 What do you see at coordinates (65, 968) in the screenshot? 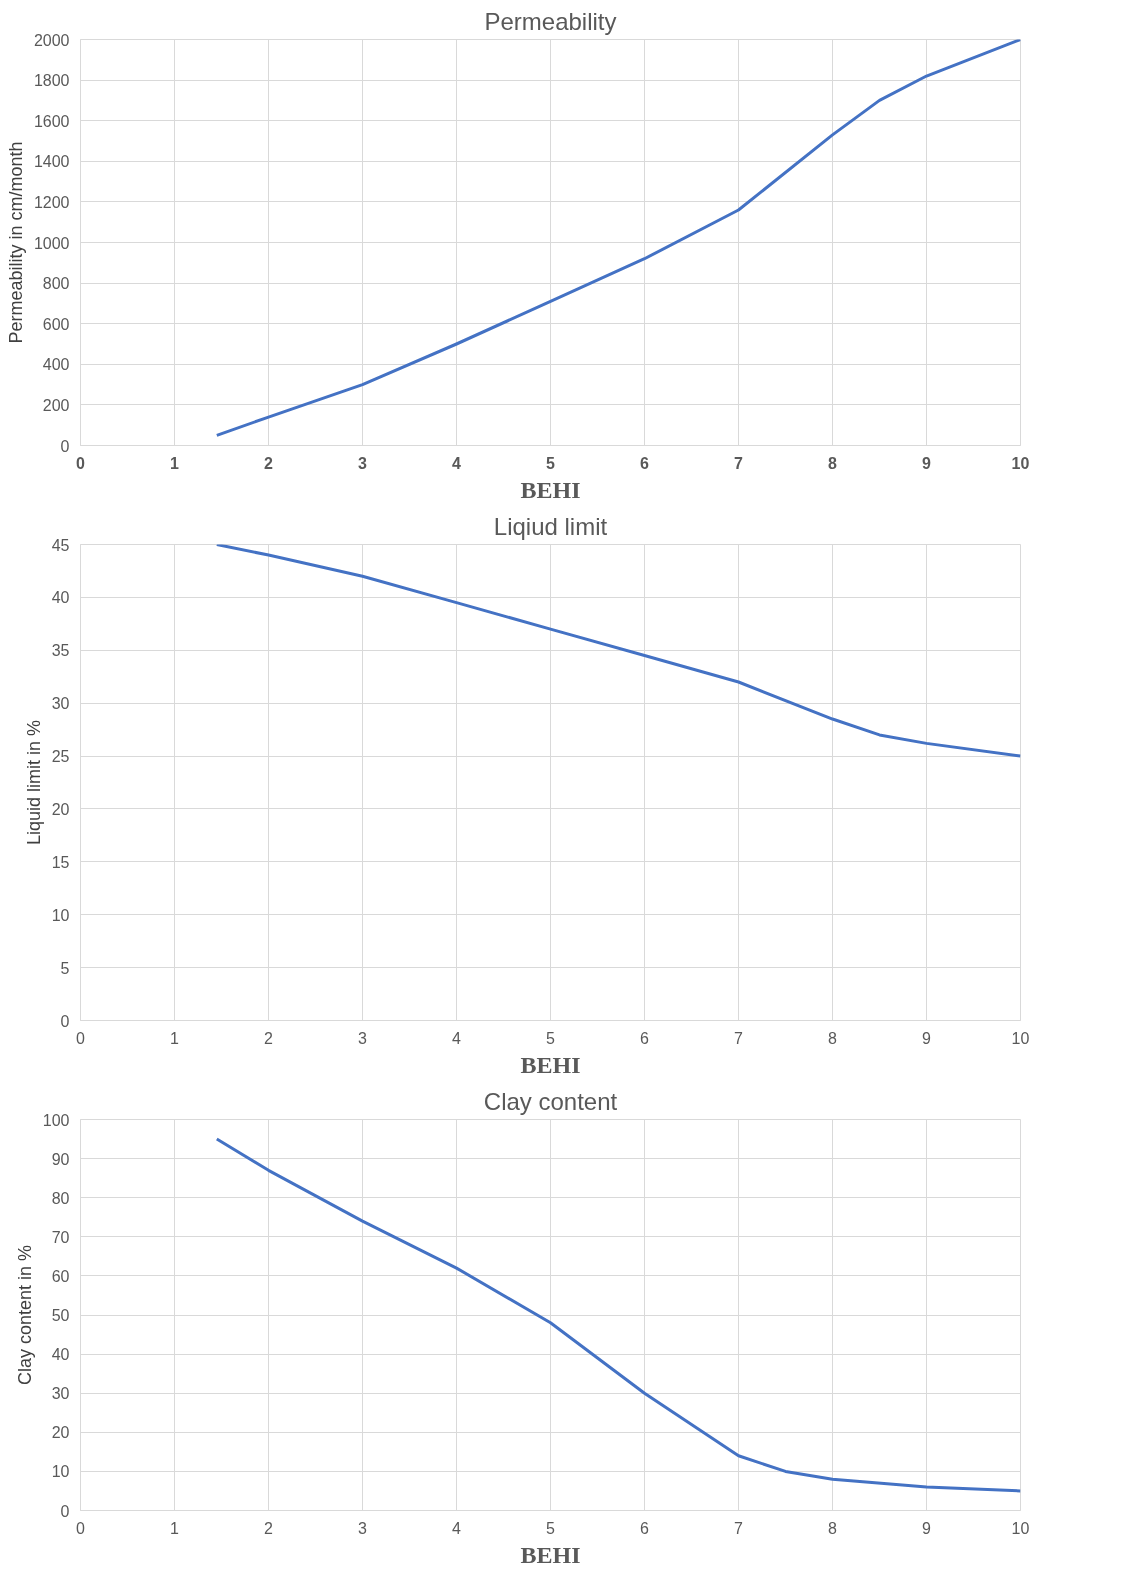
I see `y-tick-label: 5` at bounding box center [65, 968].